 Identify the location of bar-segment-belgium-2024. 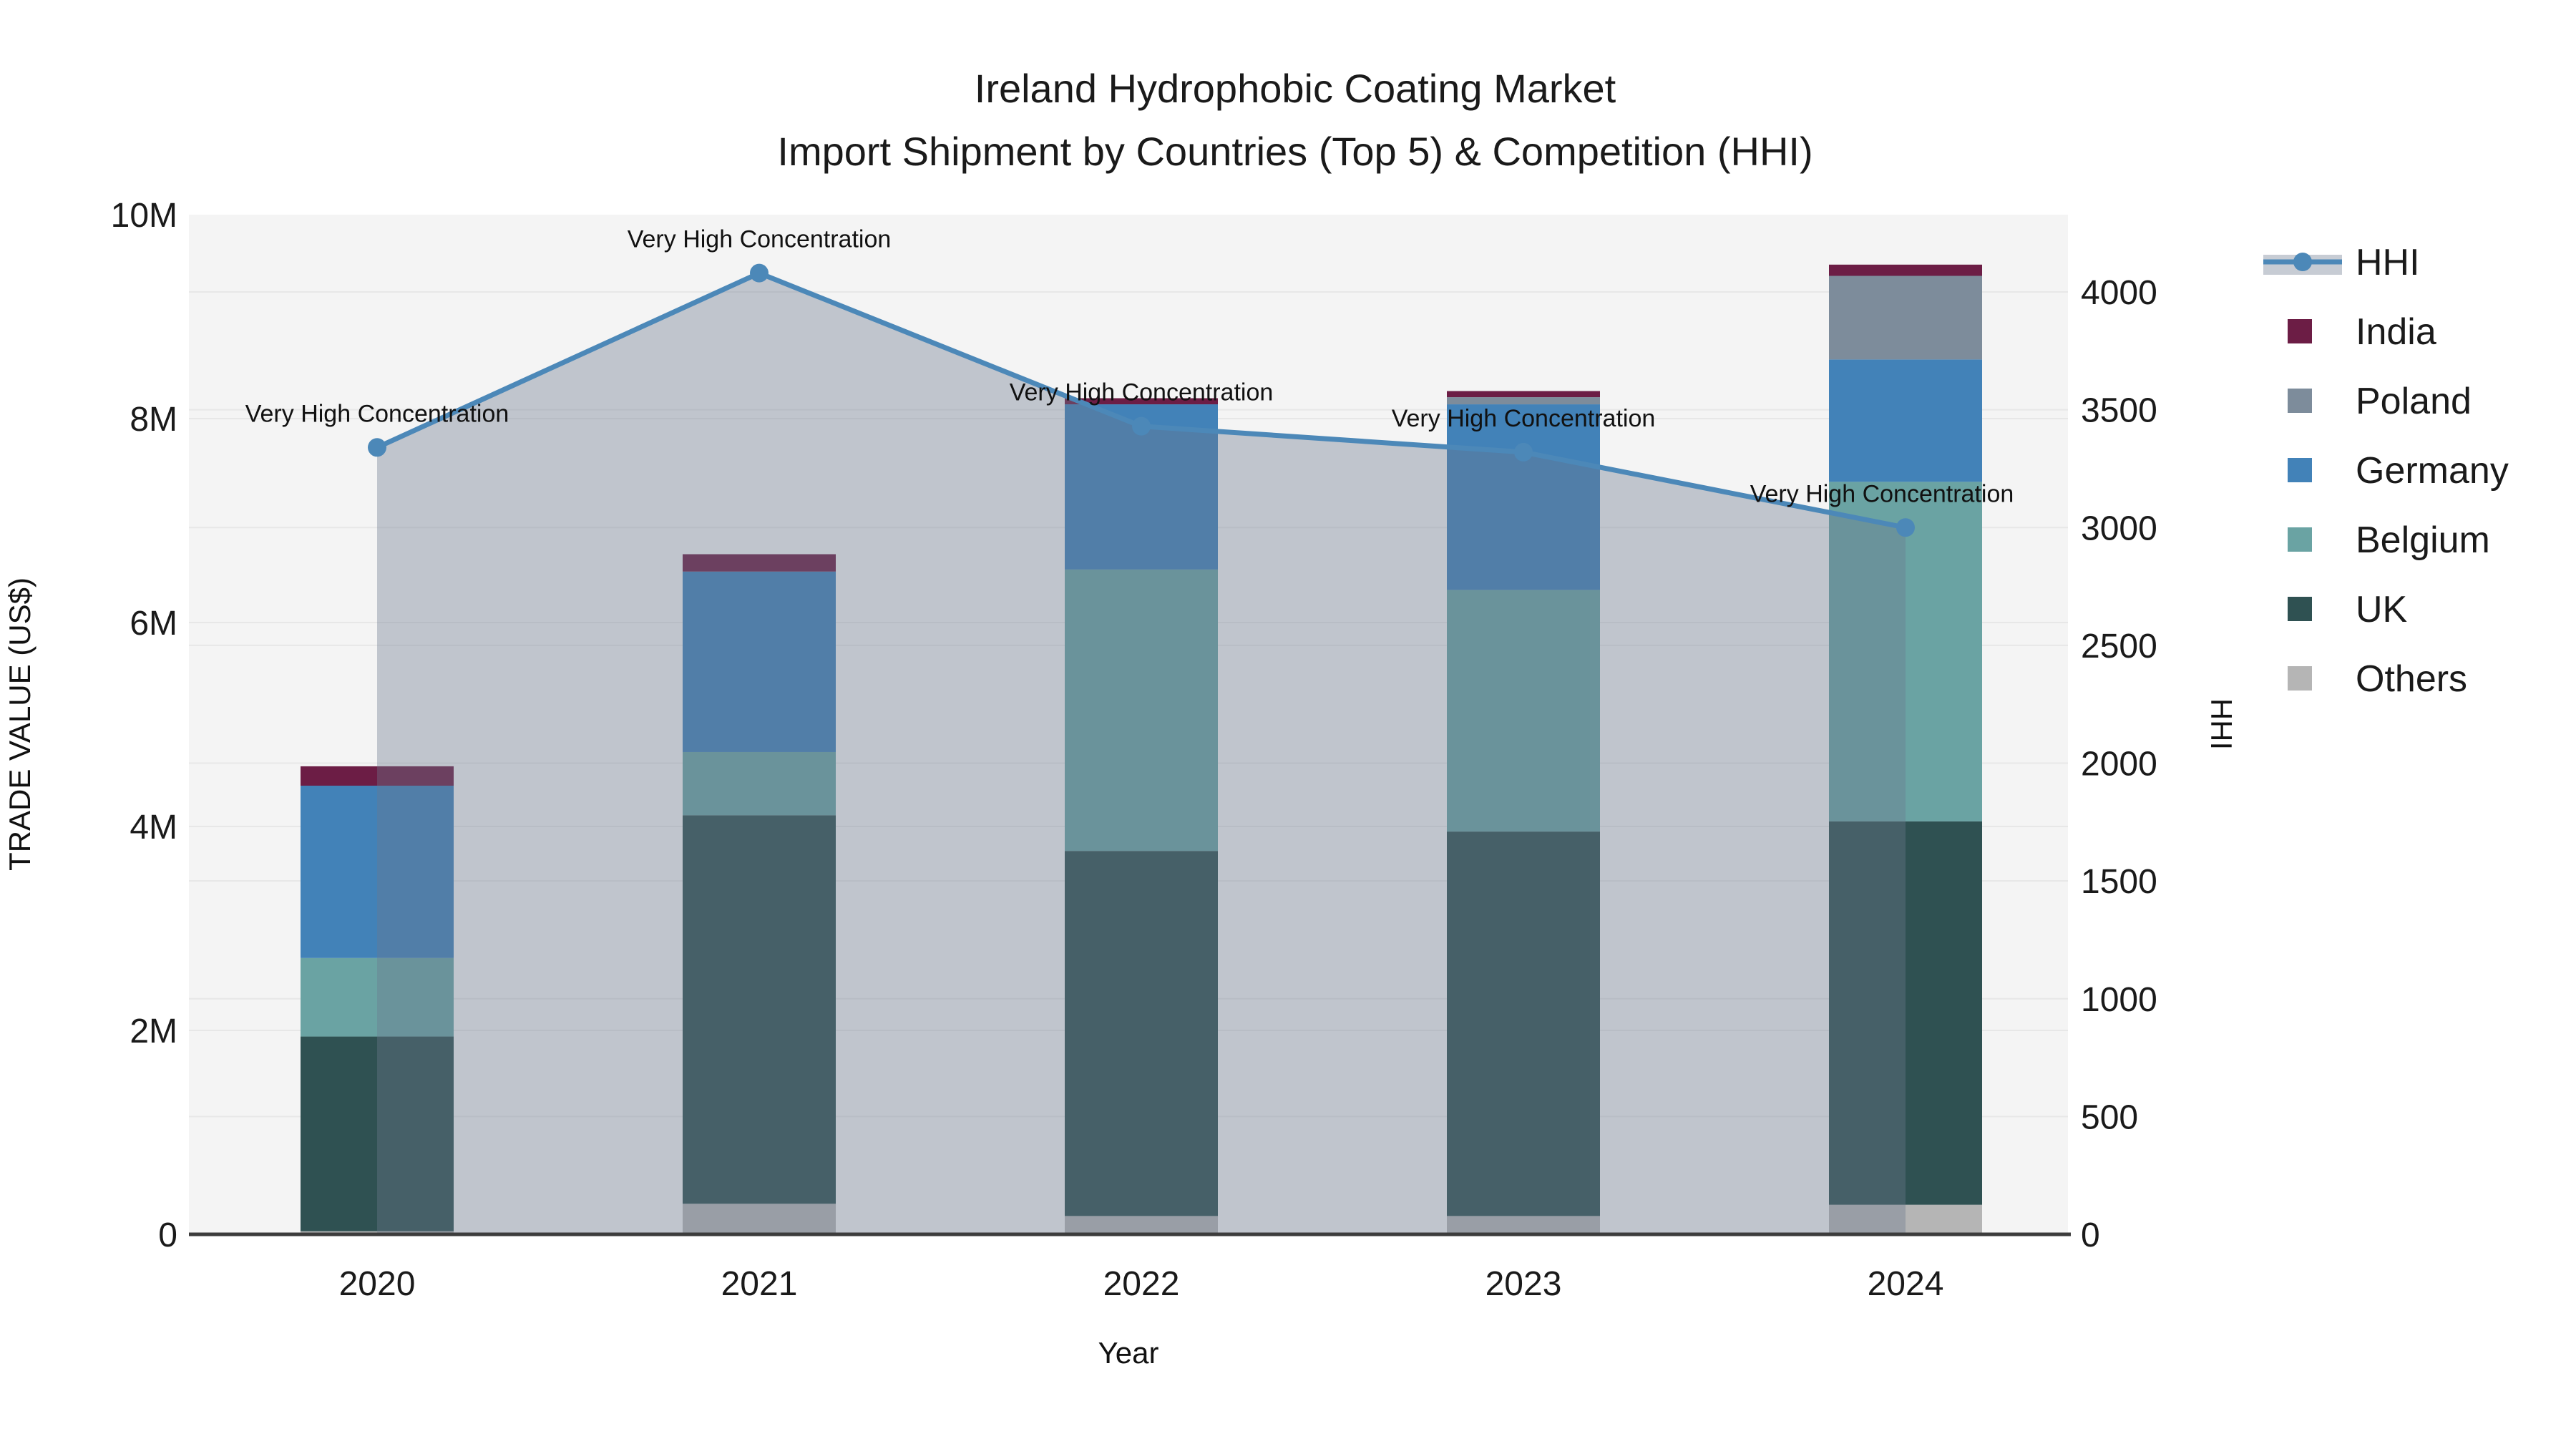
(1905, 651).